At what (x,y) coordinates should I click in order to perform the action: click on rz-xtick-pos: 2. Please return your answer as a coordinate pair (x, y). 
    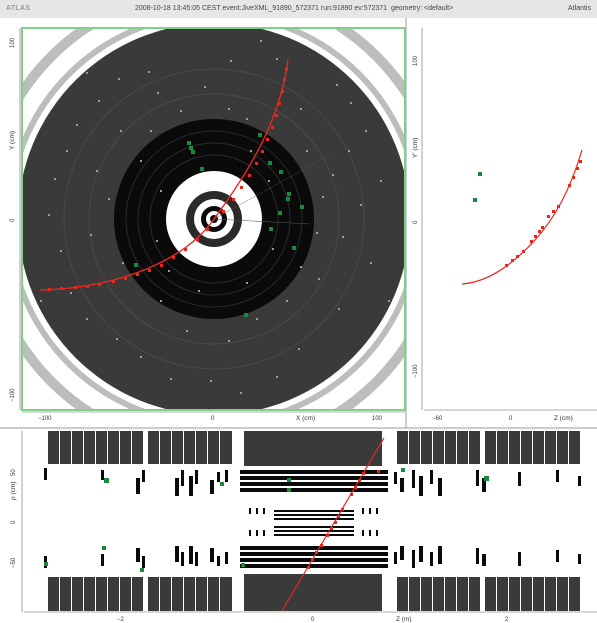
    Looking at the image, I should click on (507, 620).